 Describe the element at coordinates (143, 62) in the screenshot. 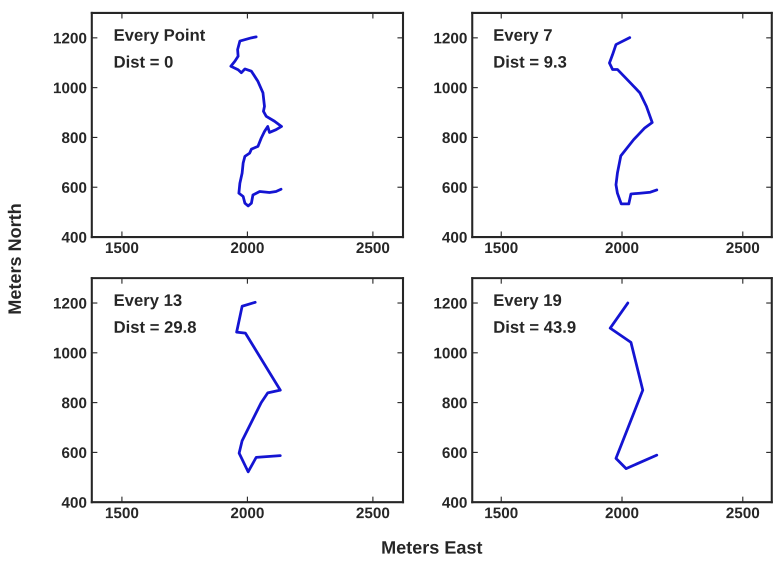

I see `annotation: Dist = 0` at that location.